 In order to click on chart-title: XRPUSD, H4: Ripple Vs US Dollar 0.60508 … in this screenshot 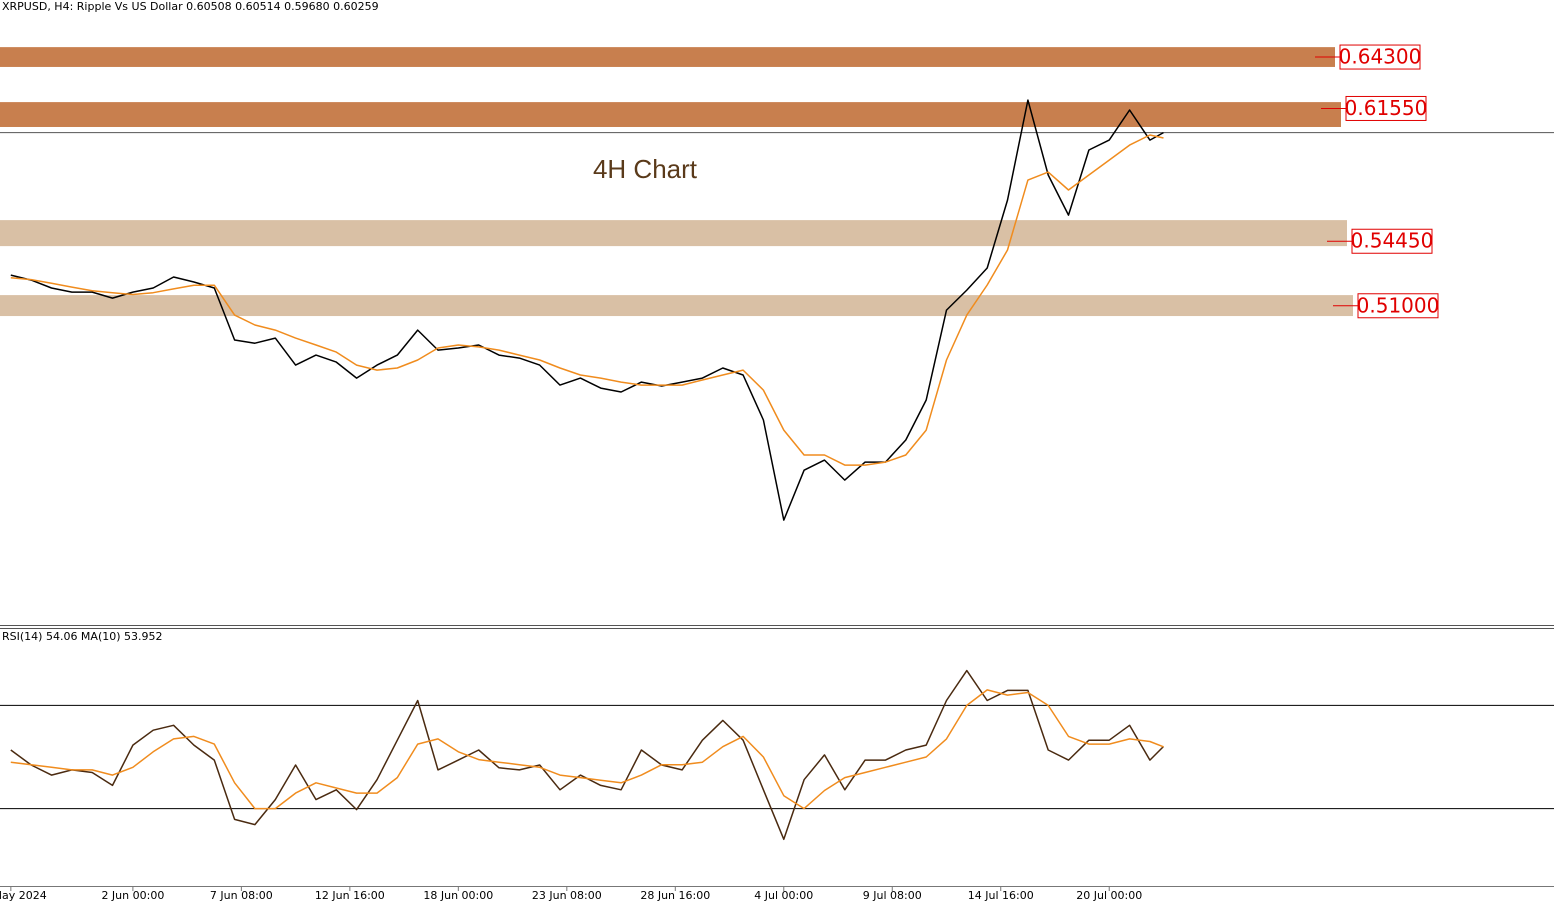, I will do `click(190, 6)`.